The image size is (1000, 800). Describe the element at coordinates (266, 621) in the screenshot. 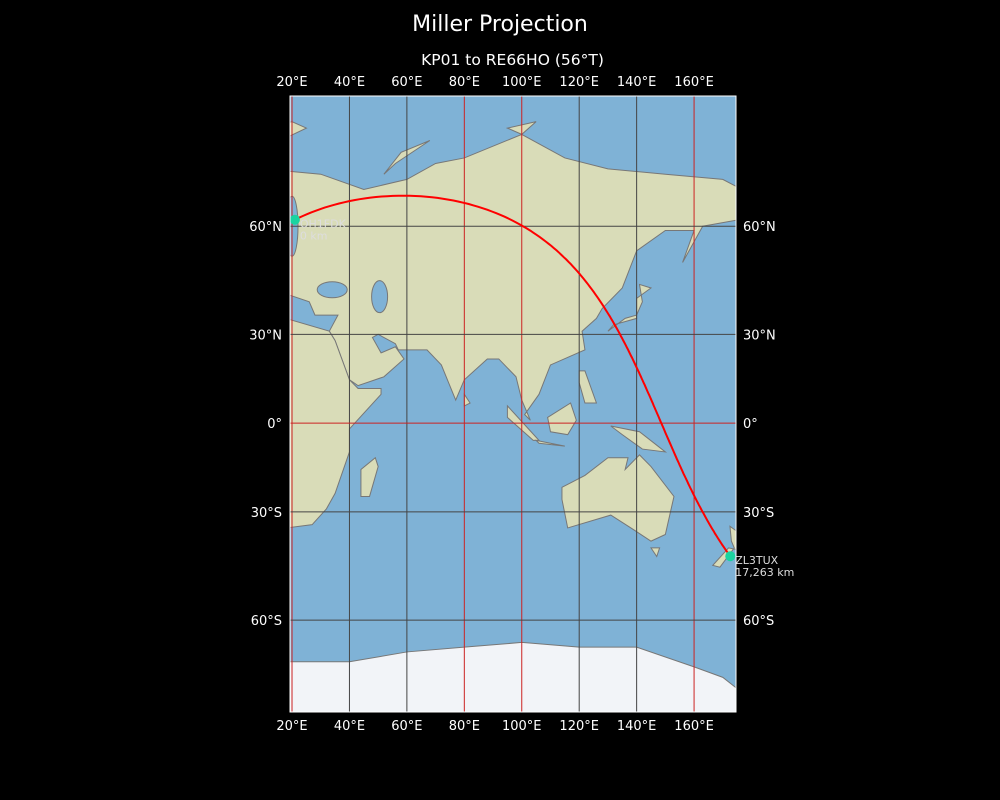

I see `lat-tick-left: 60°S` at that location.